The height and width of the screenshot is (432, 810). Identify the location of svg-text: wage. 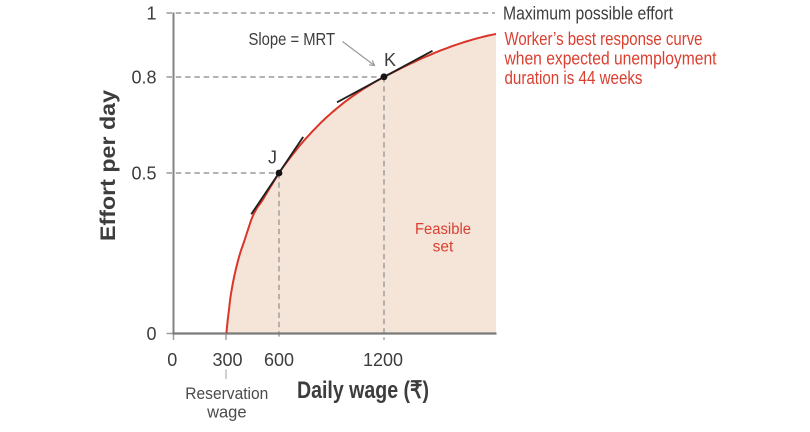
(226, 413).